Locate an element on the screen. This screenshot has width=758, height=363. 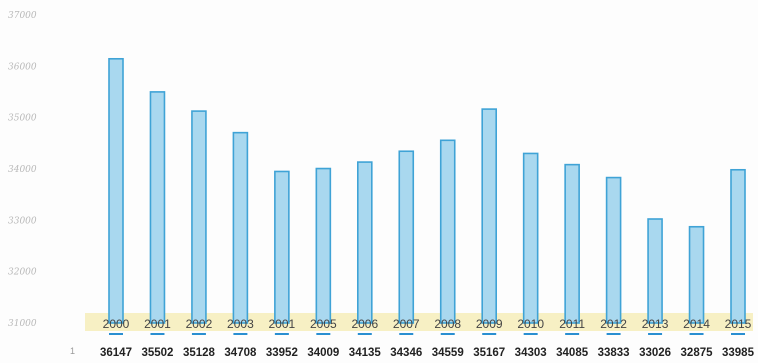
bottom-left-mark: 1 is located at coordinates (72, 351).